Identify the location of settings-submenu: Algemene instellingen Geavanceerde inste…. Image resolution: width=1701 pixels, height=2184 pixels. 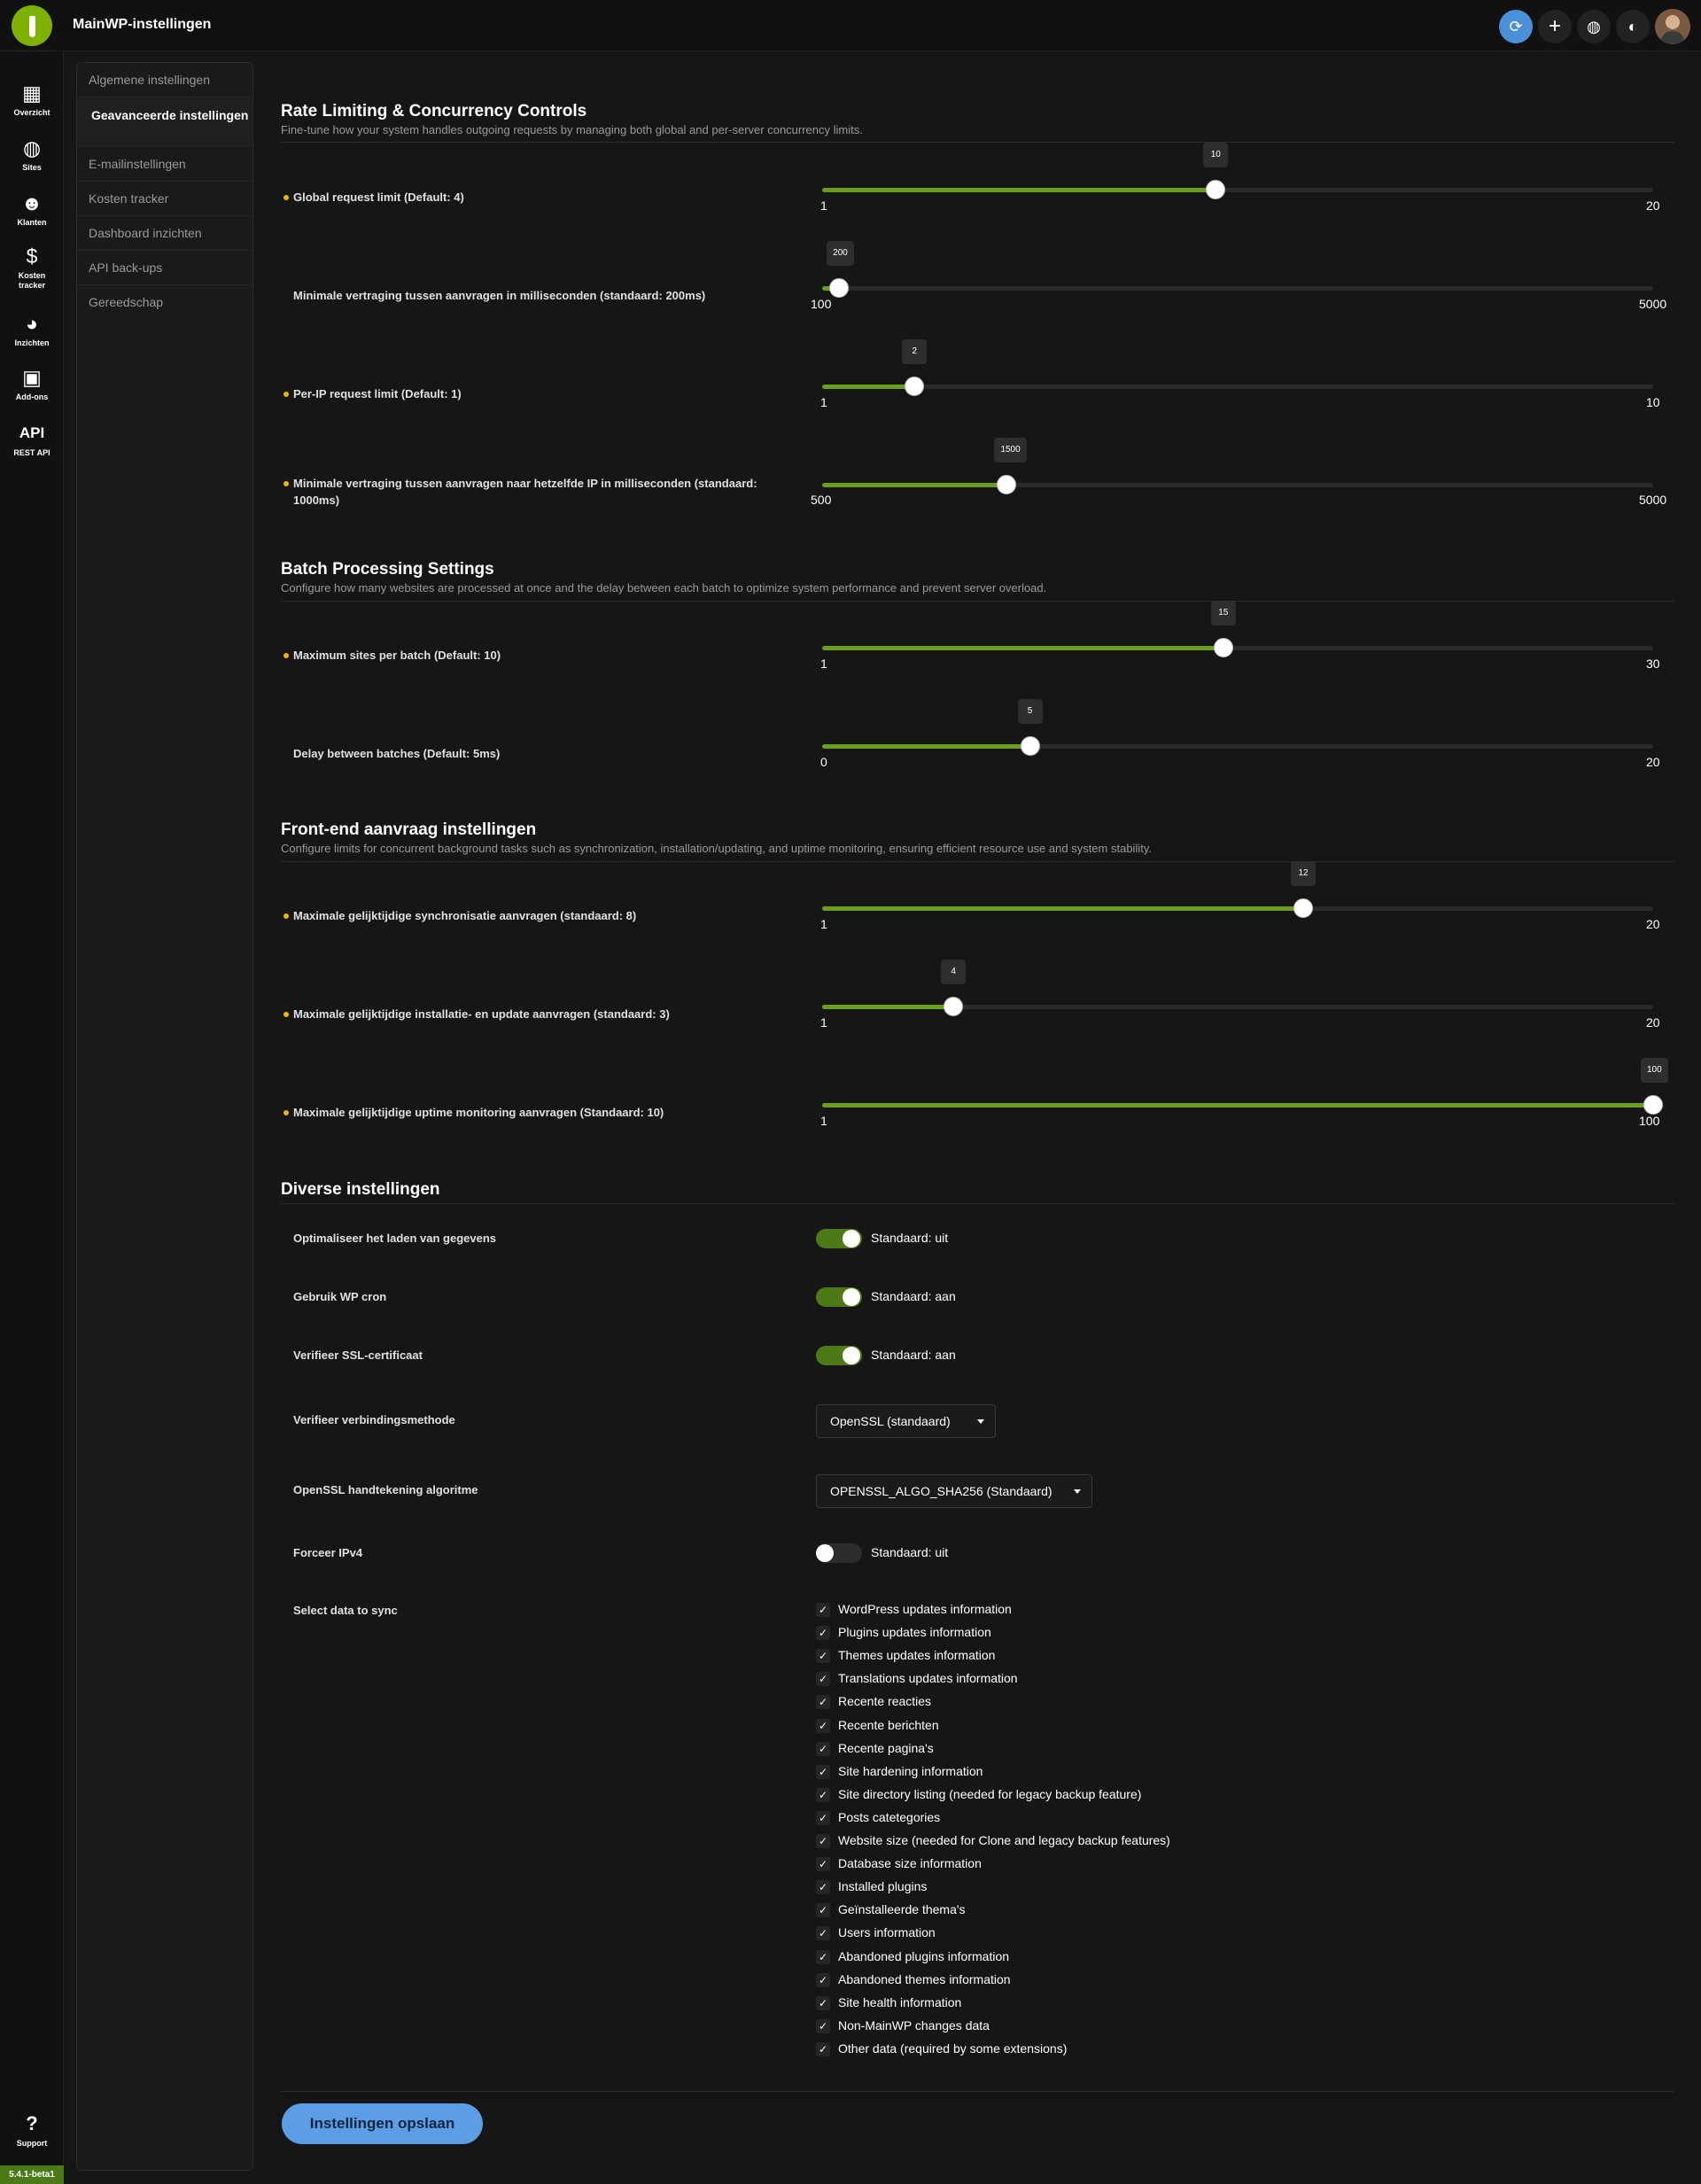
(164, 1116).